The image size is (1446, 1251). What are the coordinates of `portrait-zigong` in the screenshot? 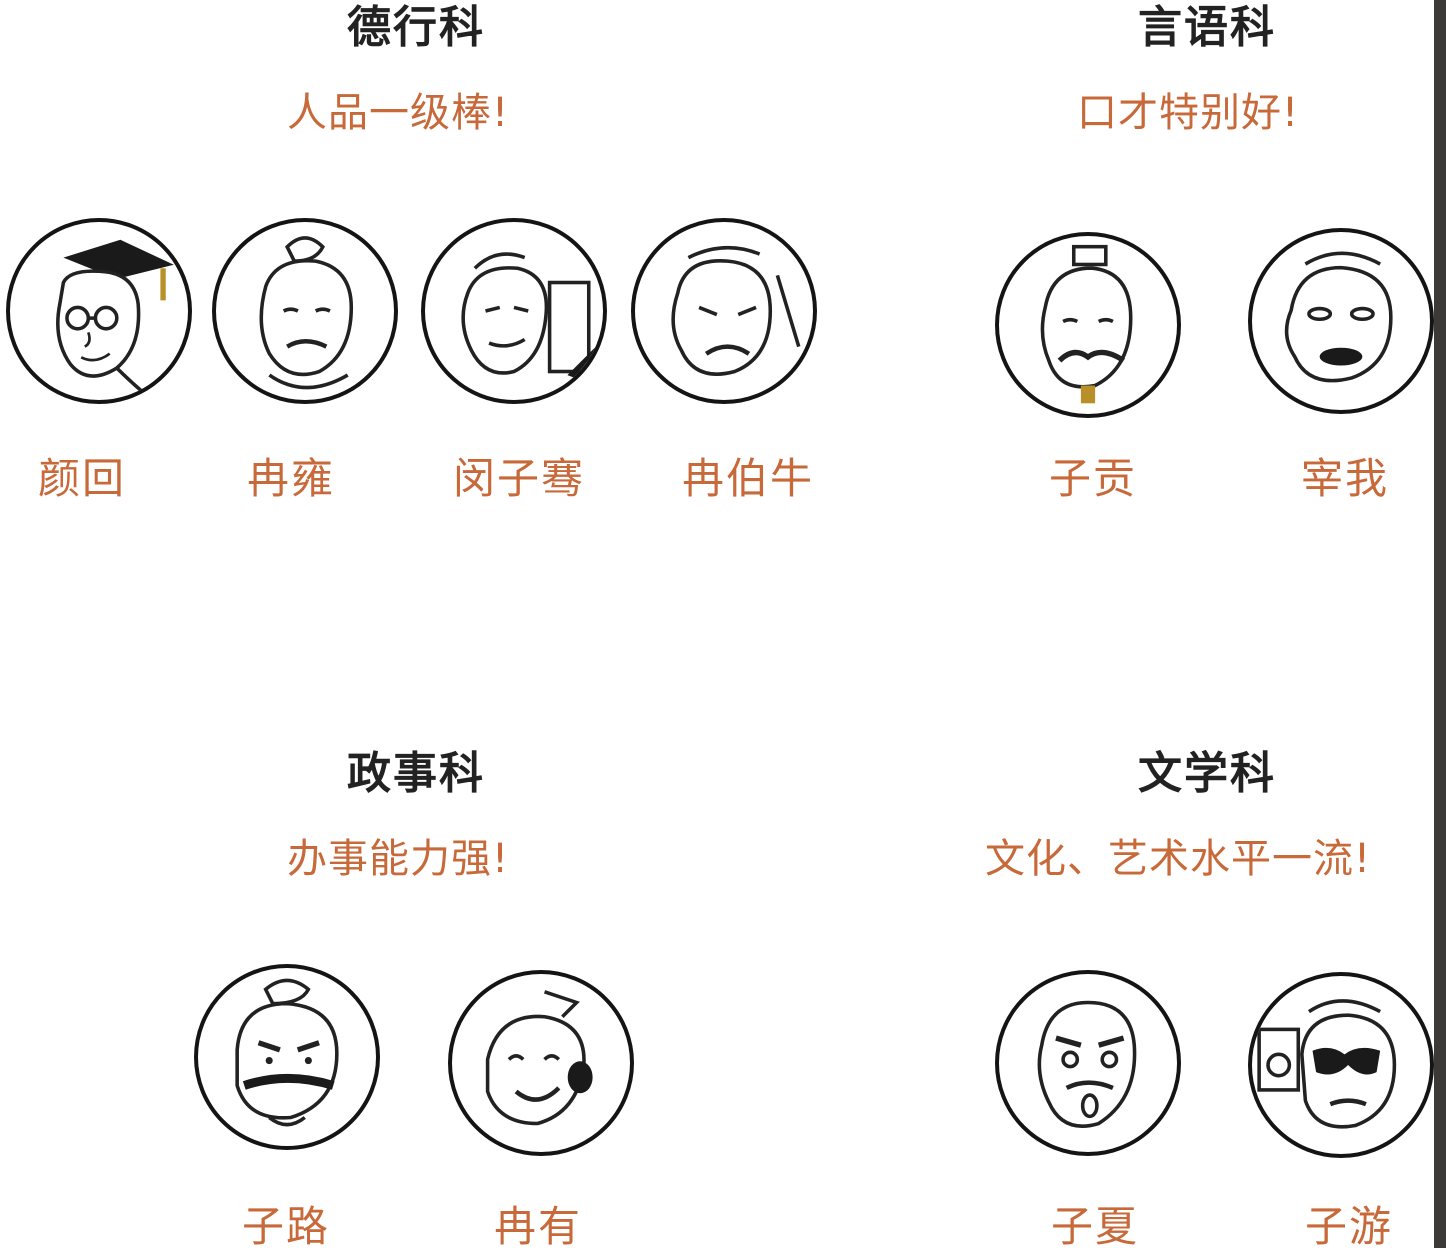 It's located at (1088, 325).